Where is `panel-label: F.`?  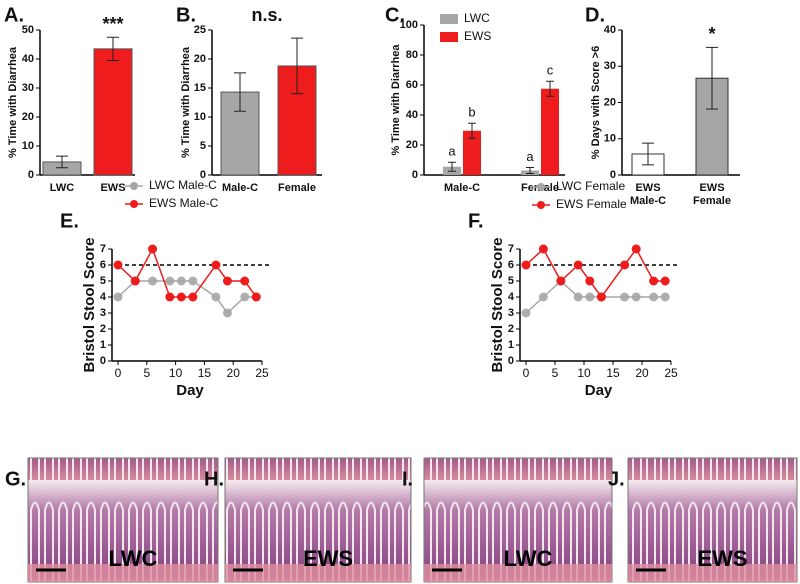 panel-label: F. is located at coordinates (476, 221).